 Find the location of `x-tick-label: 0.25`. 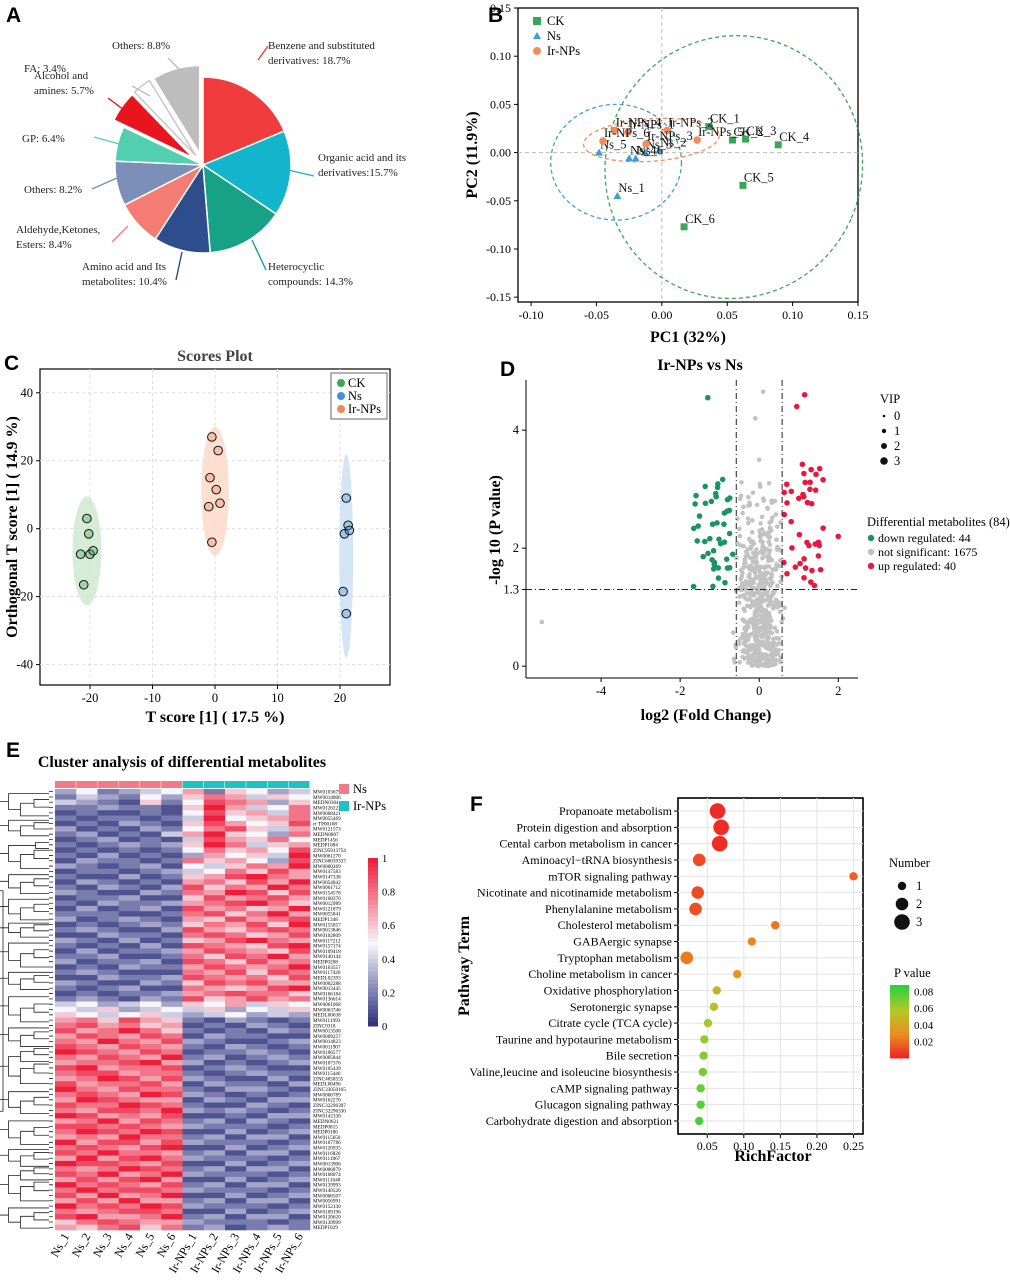

x-tick-label: 0.25 is located at coordinates (853, 1146).